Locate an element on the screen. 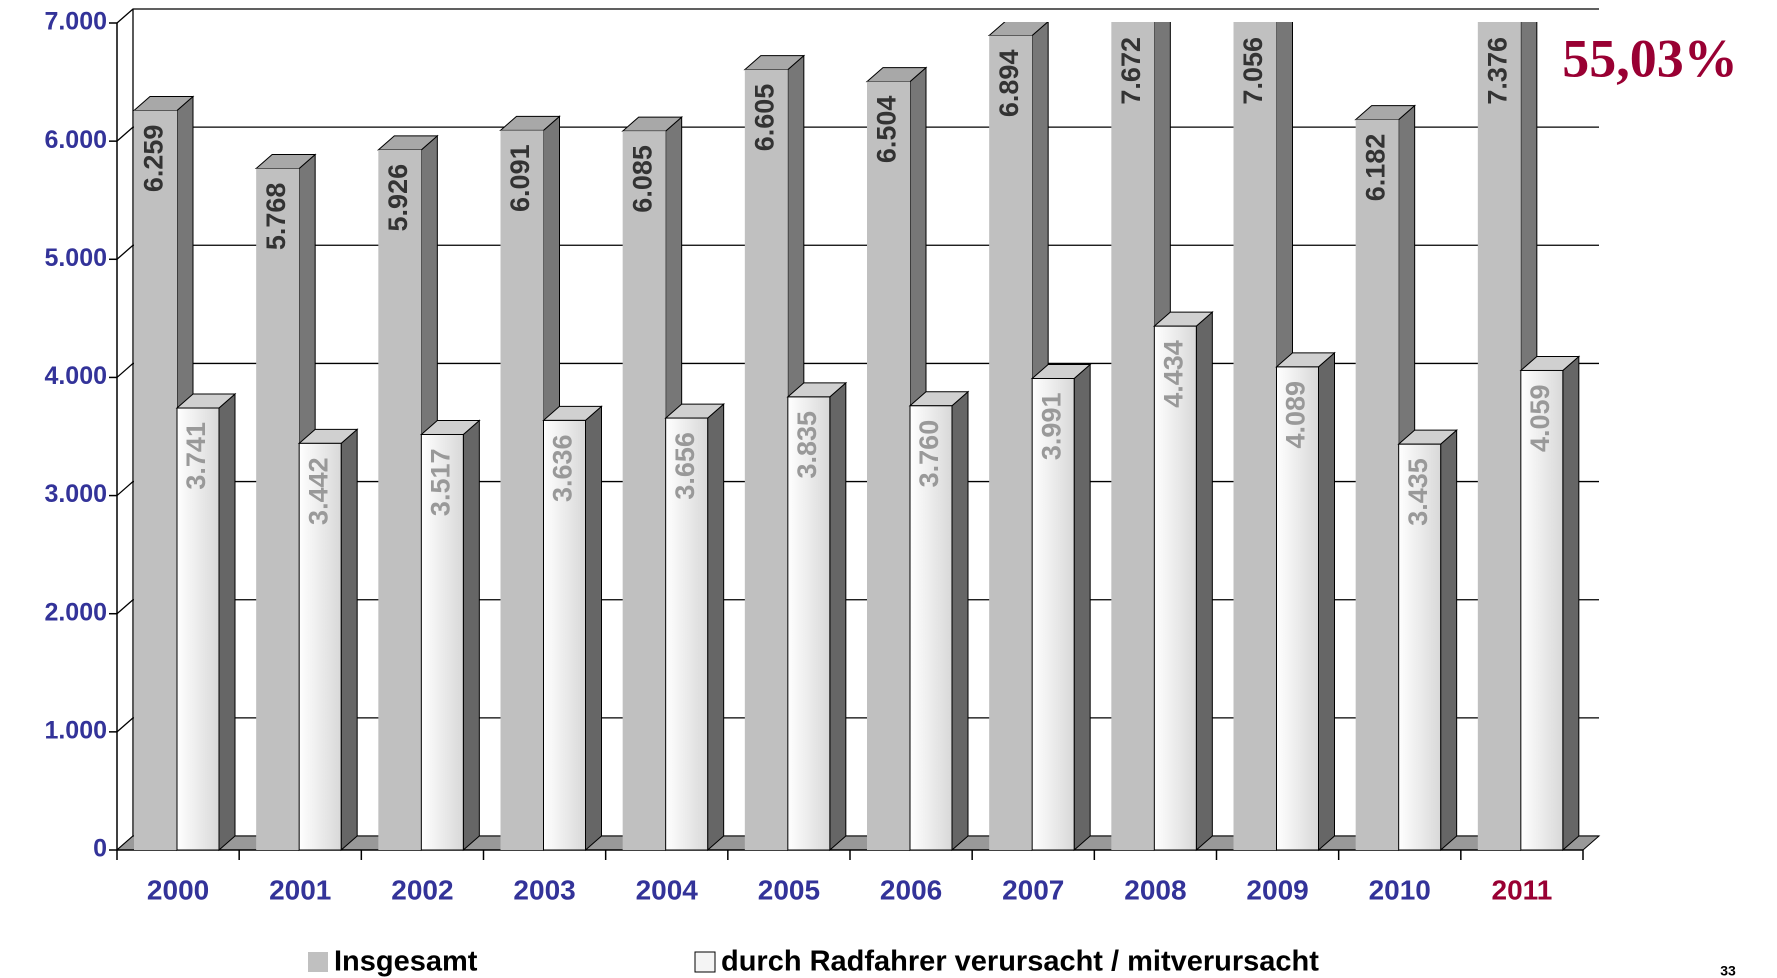 The width and height of the screenshot is (1777, 978). value-label: 3.835 is located at coordinates (807, 445).